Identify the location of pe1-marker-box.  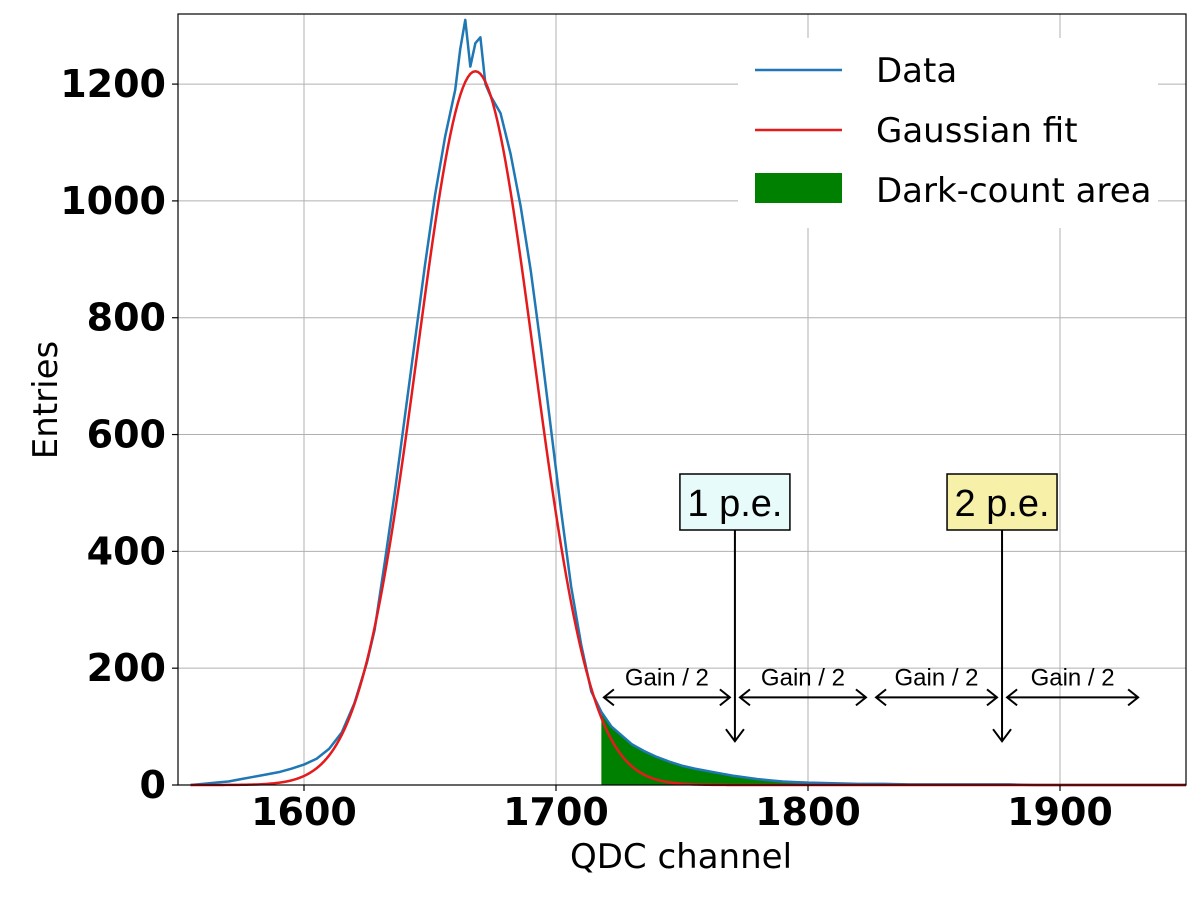
(735, 502).